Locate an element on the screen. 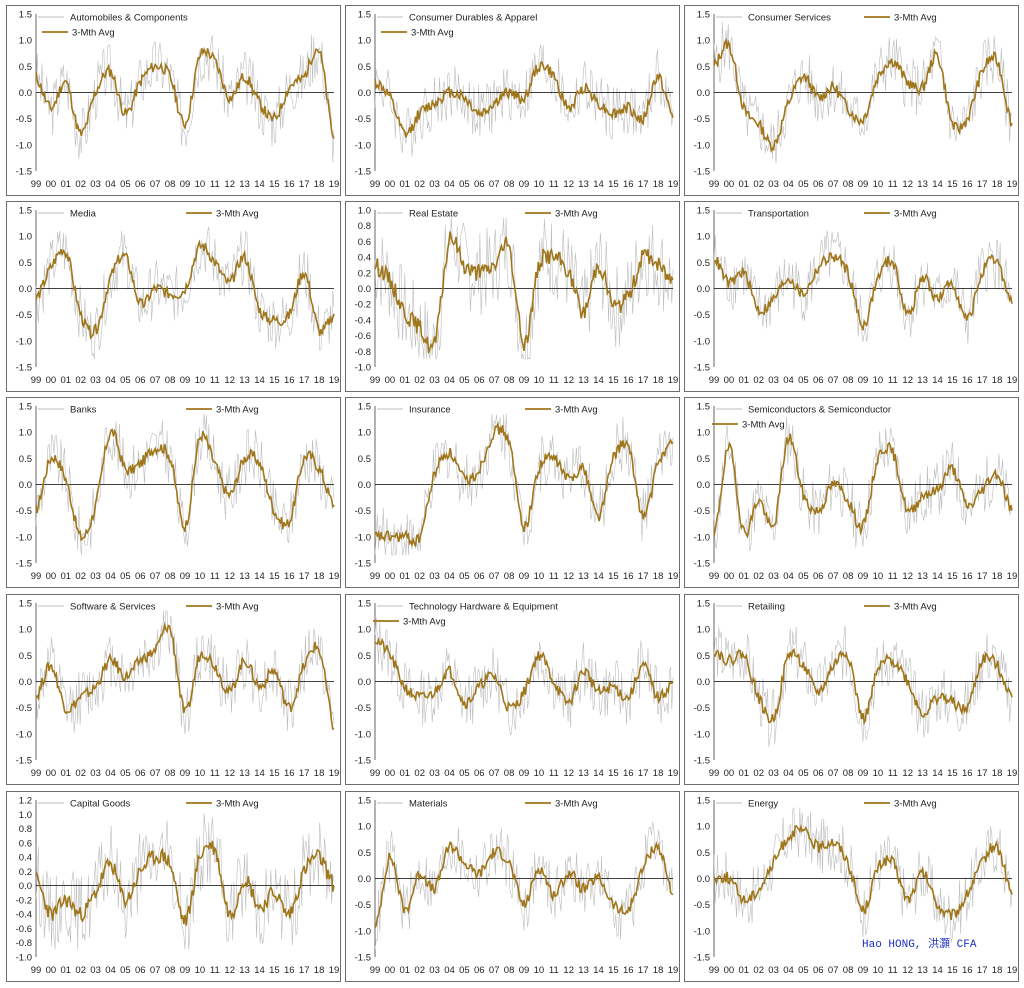 Image resolution: width=1024 pixels, height=988 pixels. x-tick-label: 14 is located at coordinates (259, 184).